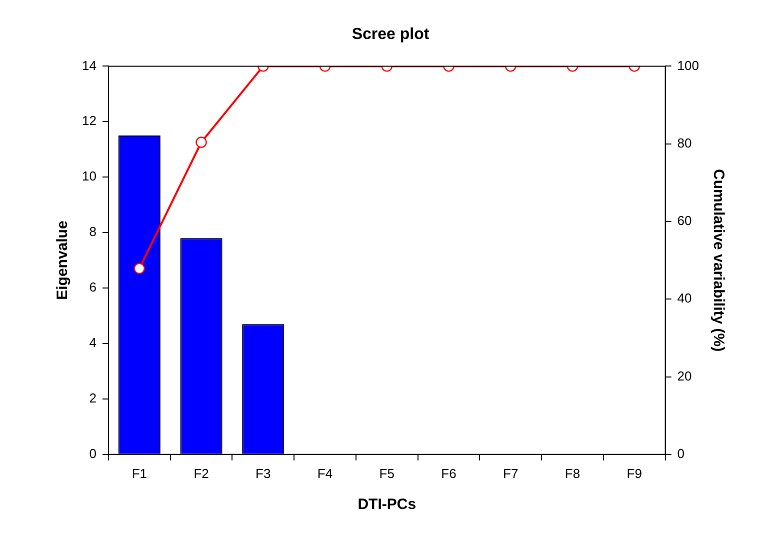 This screenshot has width=776, height=543. Describe the element at coordinates (684, 376) in the screenshot. I see `y2-tick-label: 20` at that location.